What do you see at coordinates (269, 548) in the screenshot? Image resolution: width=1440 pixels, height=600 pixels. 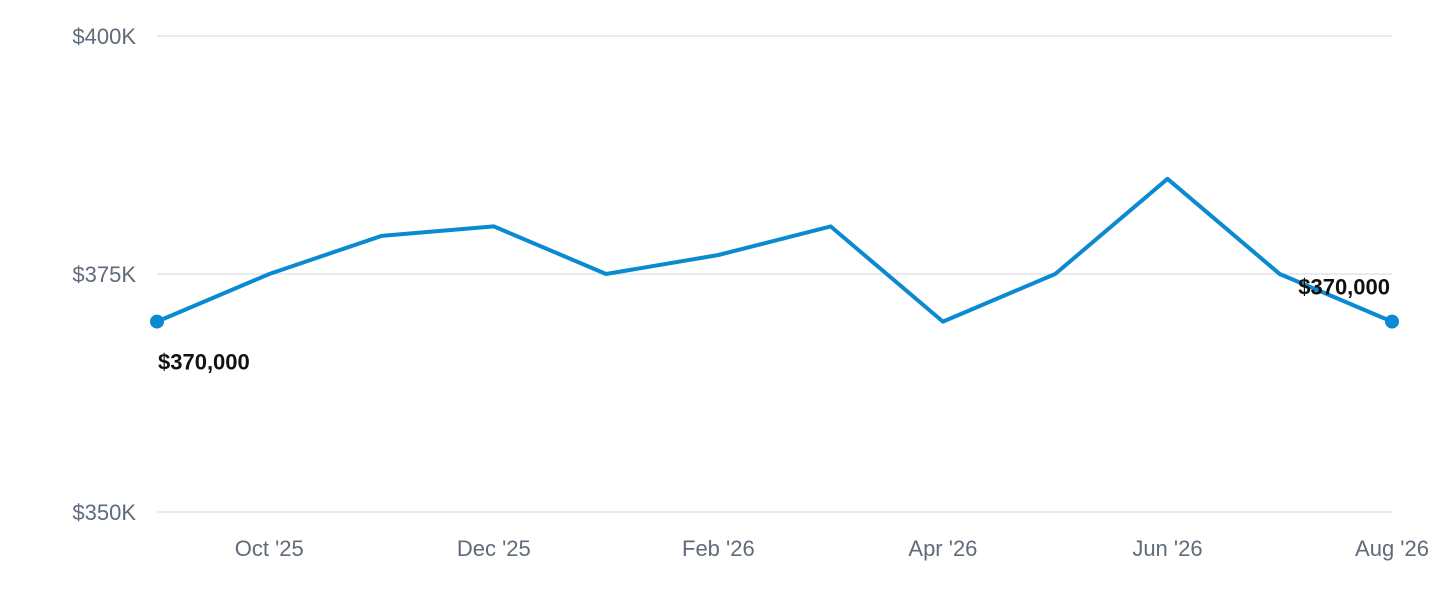 I see `x-tick-label: Oct '25` at bounding box center [269, 548].